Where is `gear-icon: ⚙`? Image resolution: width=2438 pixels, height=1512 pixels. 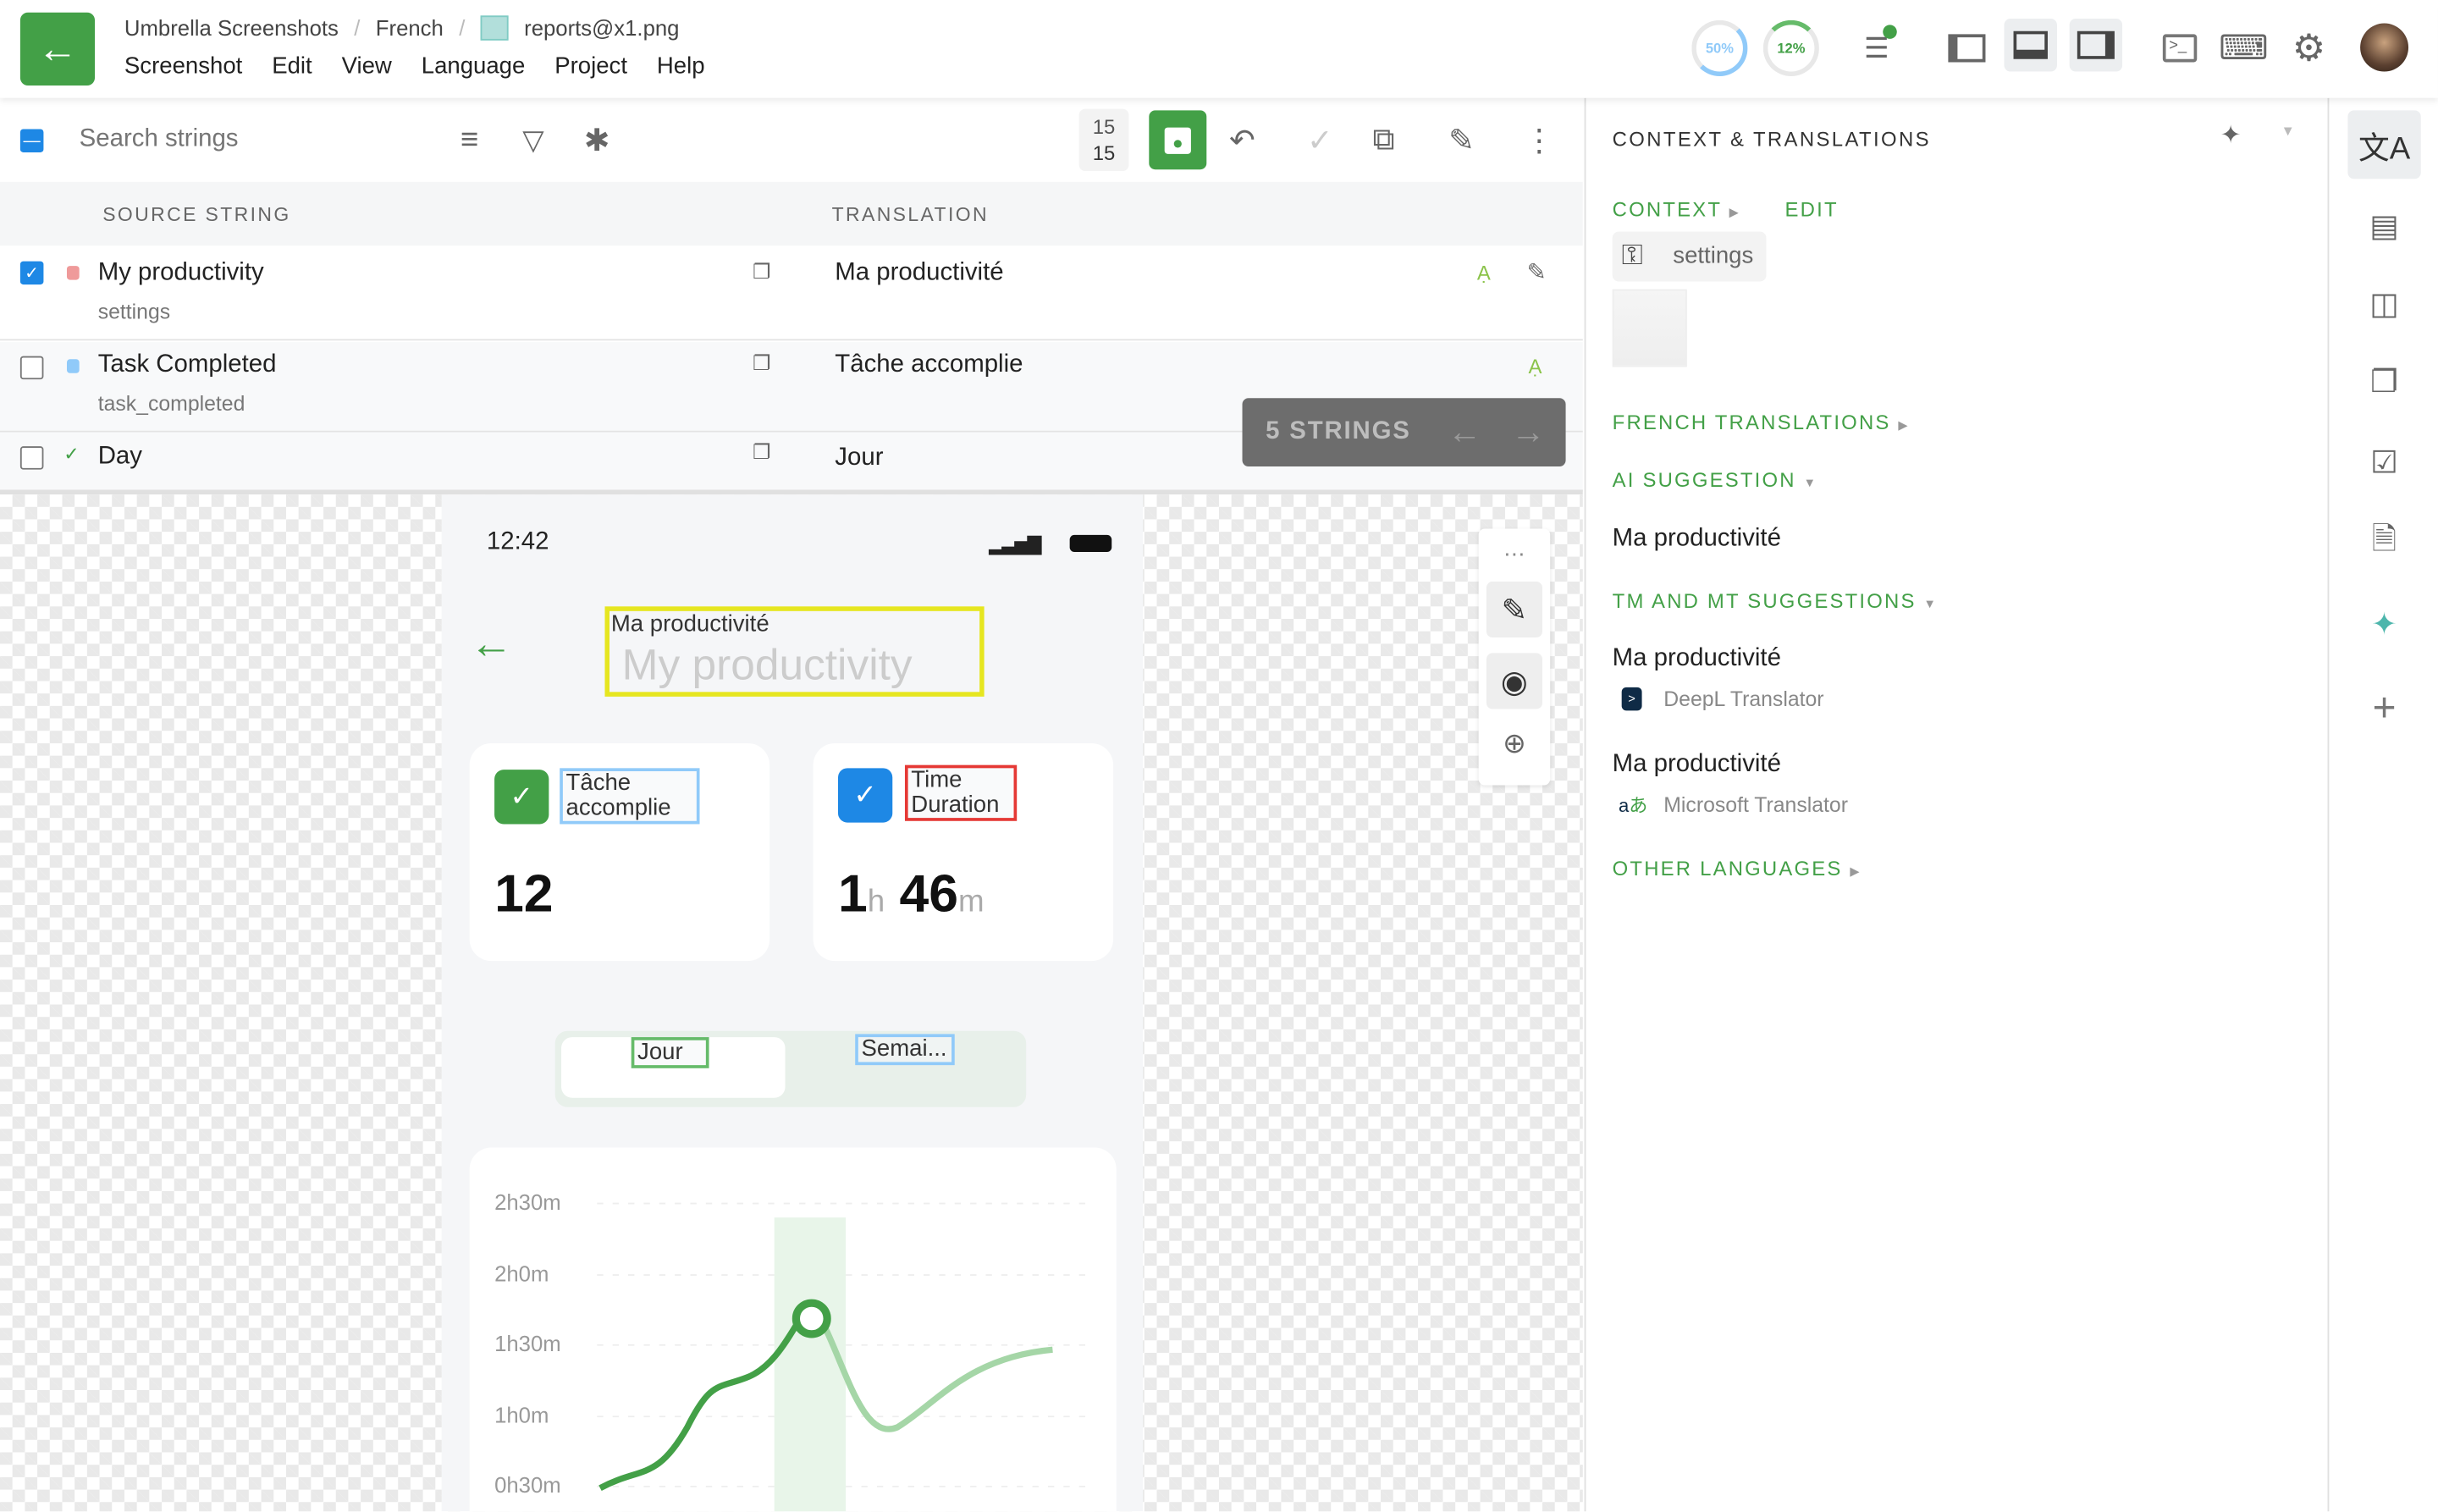
gear-icon: ⚙ is located at coordinates (2309, 48).